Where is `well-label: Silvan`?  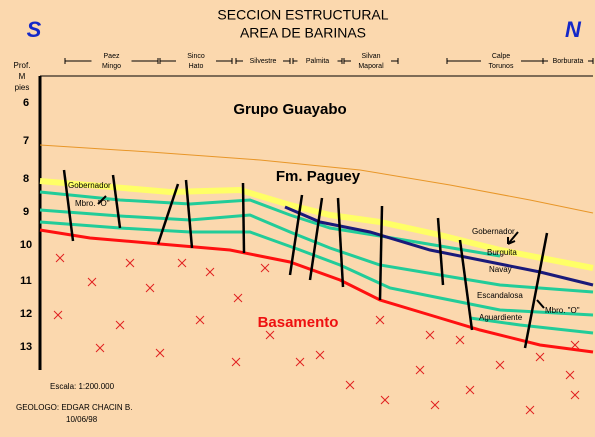 well-label: Silvan is located at coordinates (370, 56).